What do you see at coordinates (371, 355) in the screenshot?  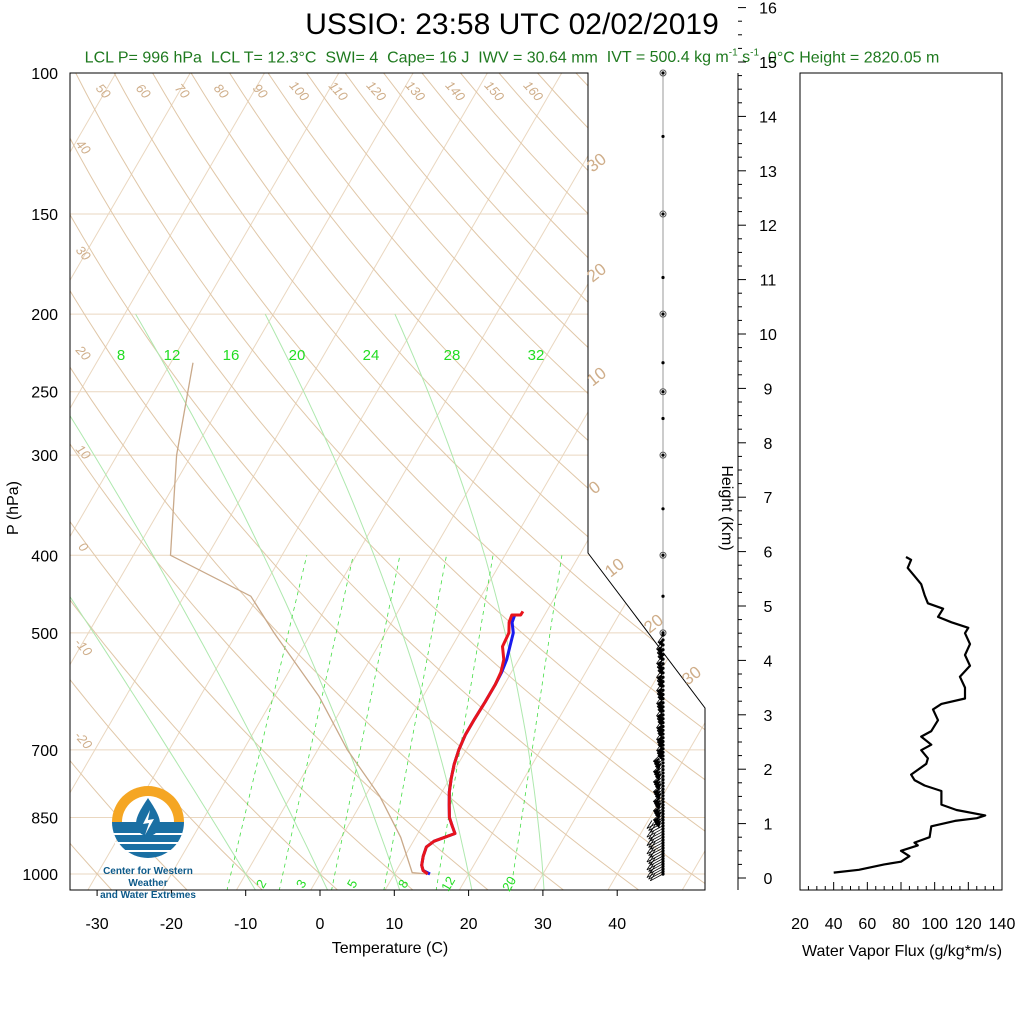 I see `mixing-ratio-label: 24` at bounding box center [371, 355].